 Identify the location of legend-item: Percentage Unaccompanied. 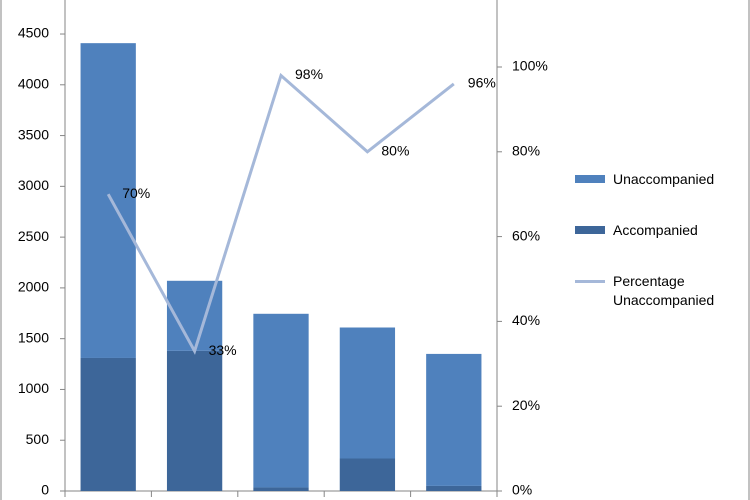
(659, 291).